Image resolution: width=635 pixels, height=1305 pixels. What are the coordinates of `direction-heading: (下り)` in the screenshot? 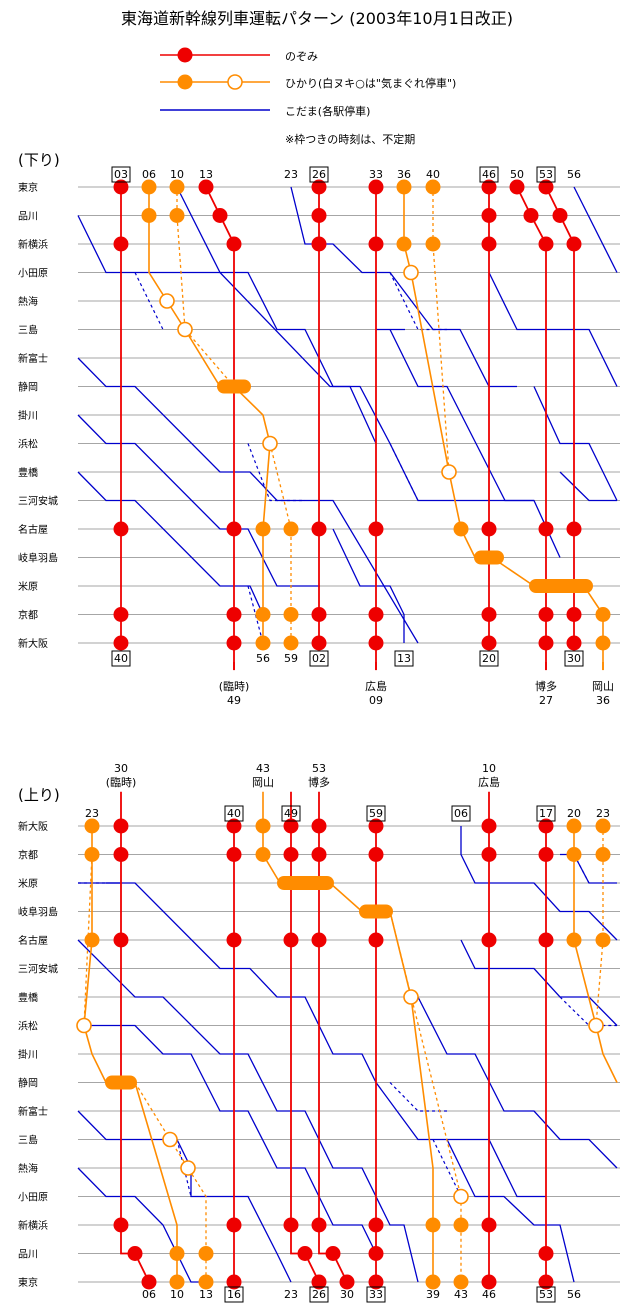 It's located at (39, 160).